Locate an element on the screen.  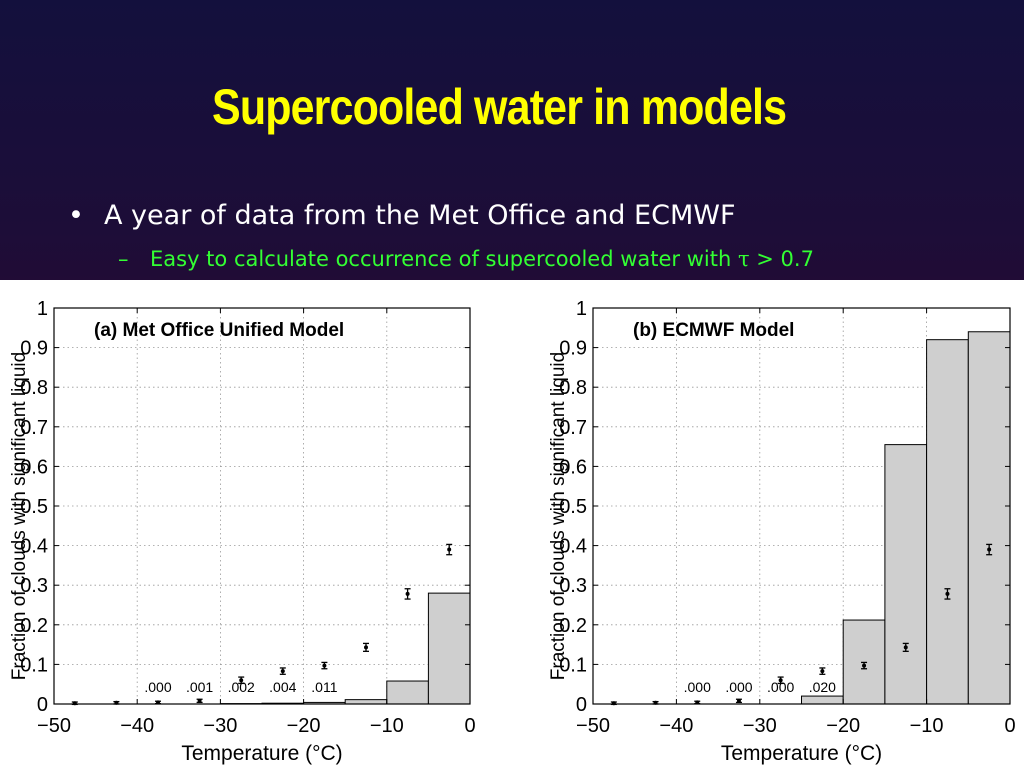
tau-symbol: τ is located at coordinates (743, 259).